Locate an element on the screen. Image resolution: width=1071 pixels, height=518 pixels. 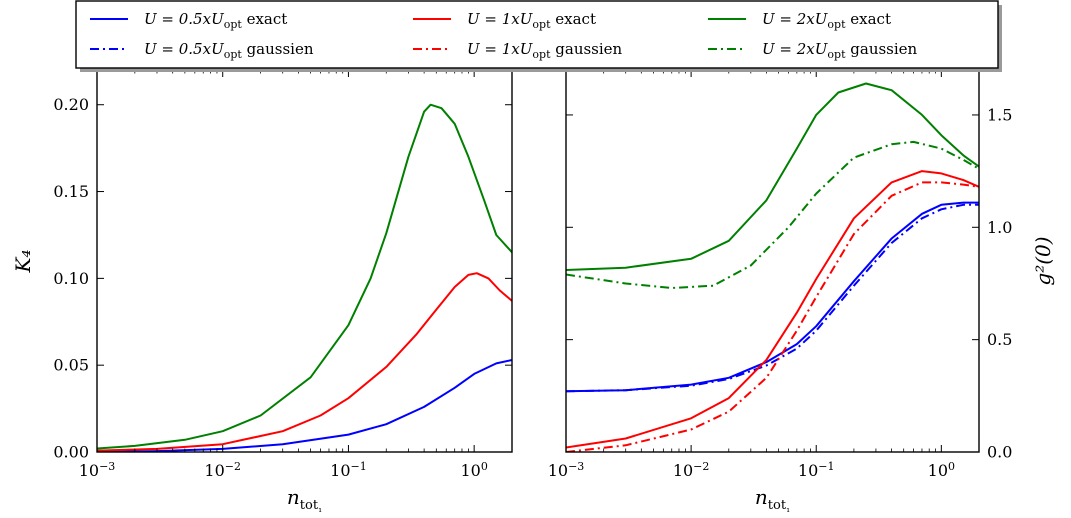
k4-x-tick-label: 10⁰ is located at coordinates (473, 470).